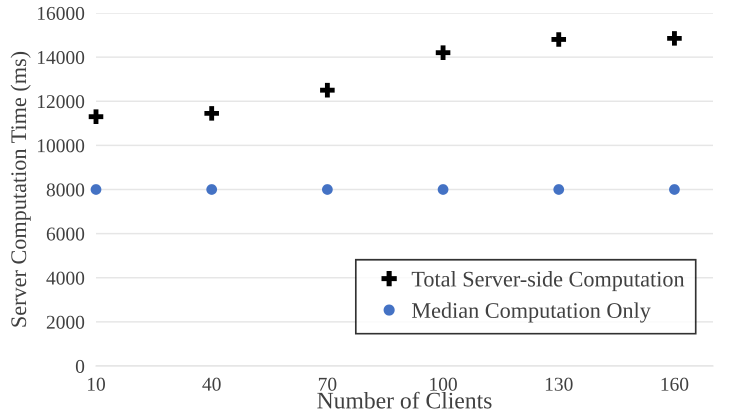 The image size is (738, 419). Describe the element at coordinates (548, 281) in the screenshot. I see `legend-label: Total Server-side Computation` at that location.